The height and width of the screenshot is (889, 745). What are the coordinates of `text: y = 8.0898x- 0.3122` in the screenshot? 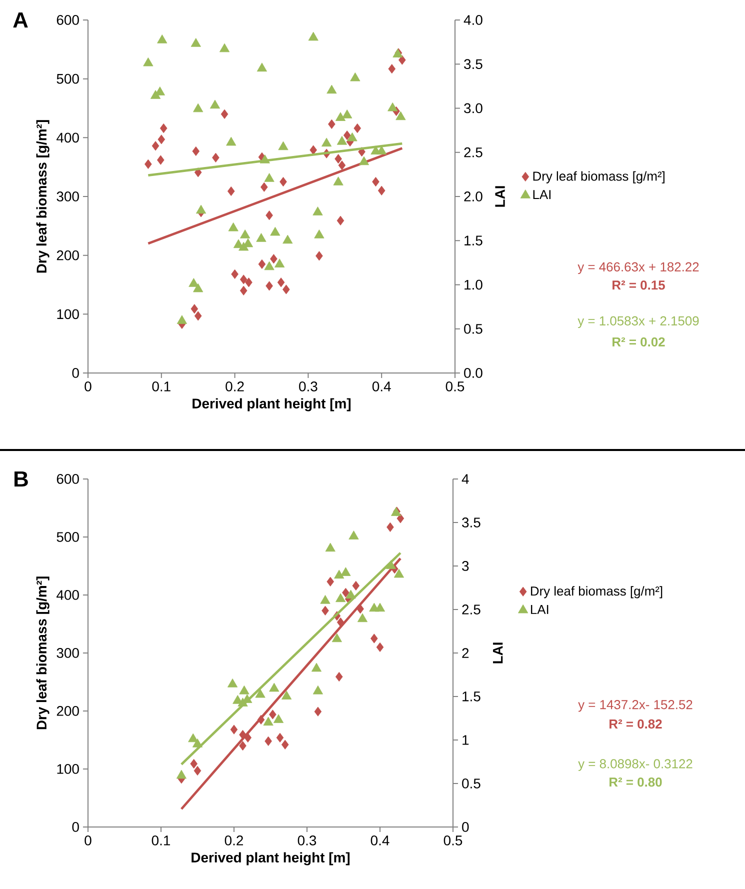 It's located at (635, 765).